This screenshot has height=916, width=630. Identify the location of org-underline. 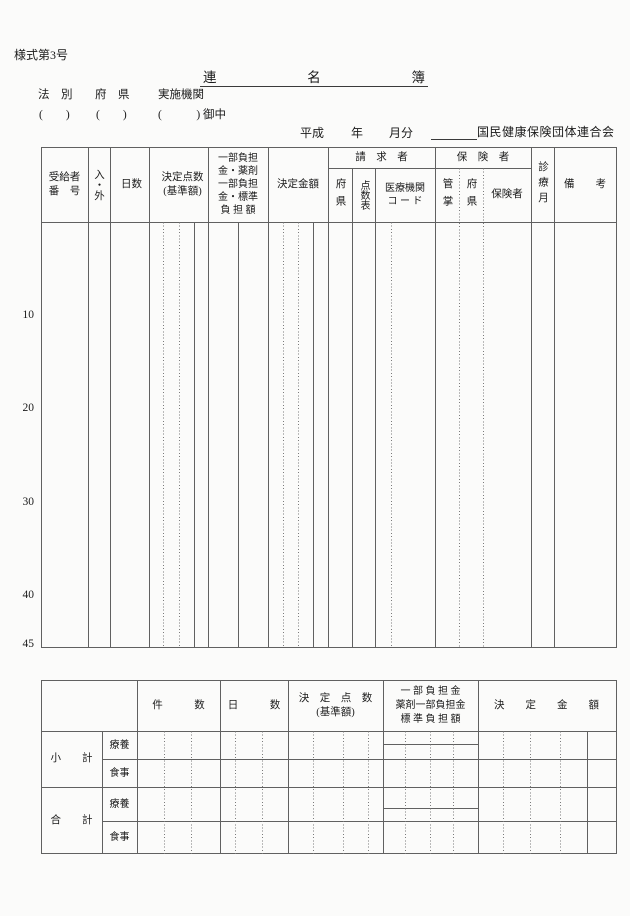
(454, 139).